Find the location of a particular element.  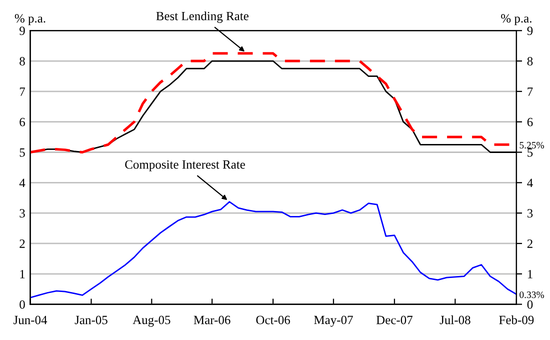

y-tick-label: 5 is located at coordinates (22, 152).